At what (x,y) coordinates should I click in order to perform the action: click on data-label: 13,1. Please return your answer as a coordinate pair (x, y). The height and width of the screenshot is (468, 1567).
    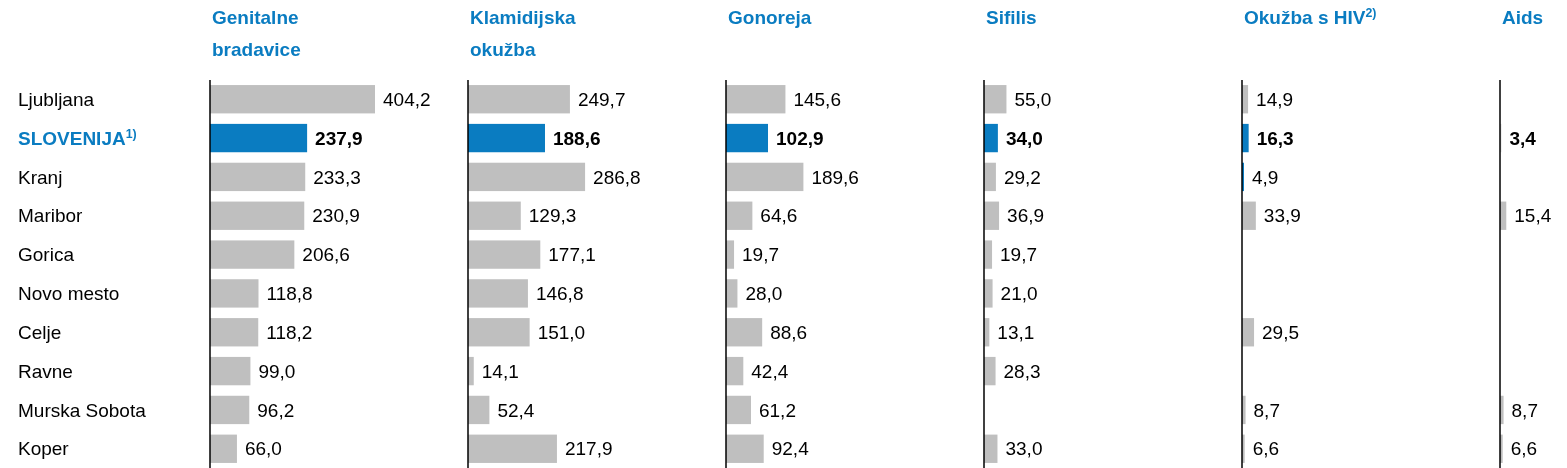
    Looking at the image, I should click on (1016, 332).